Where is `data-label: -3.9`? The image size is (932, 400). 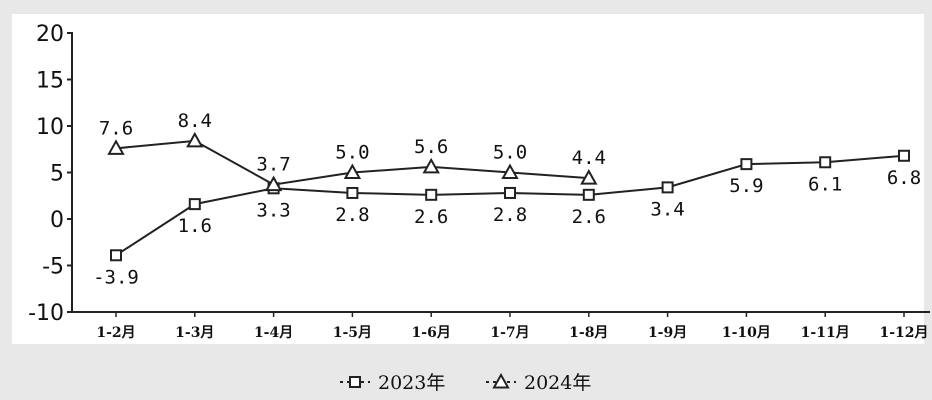
data-label: -3.9 is located at coordinates (116, 277).